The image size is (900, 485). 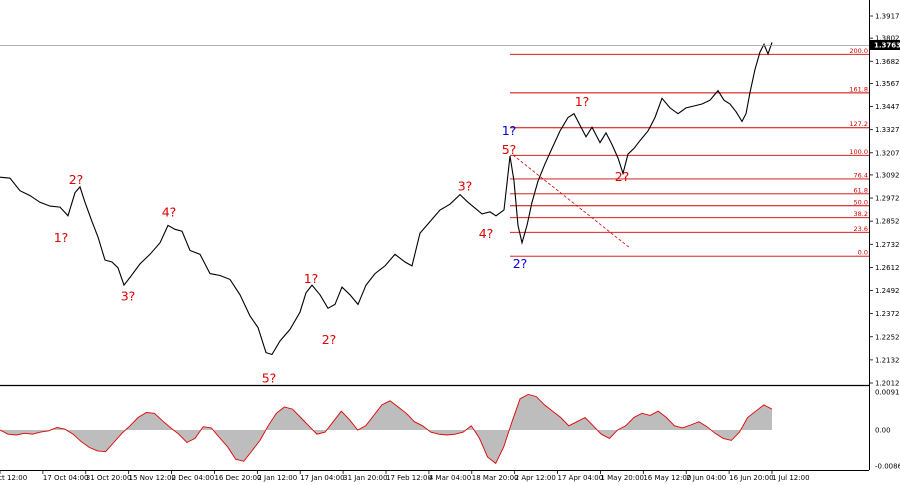 What do you see at coordinates (887, 245) in the screenshot?
I see `price-tick-label: 1.2732` at bounding box center [887, 245].